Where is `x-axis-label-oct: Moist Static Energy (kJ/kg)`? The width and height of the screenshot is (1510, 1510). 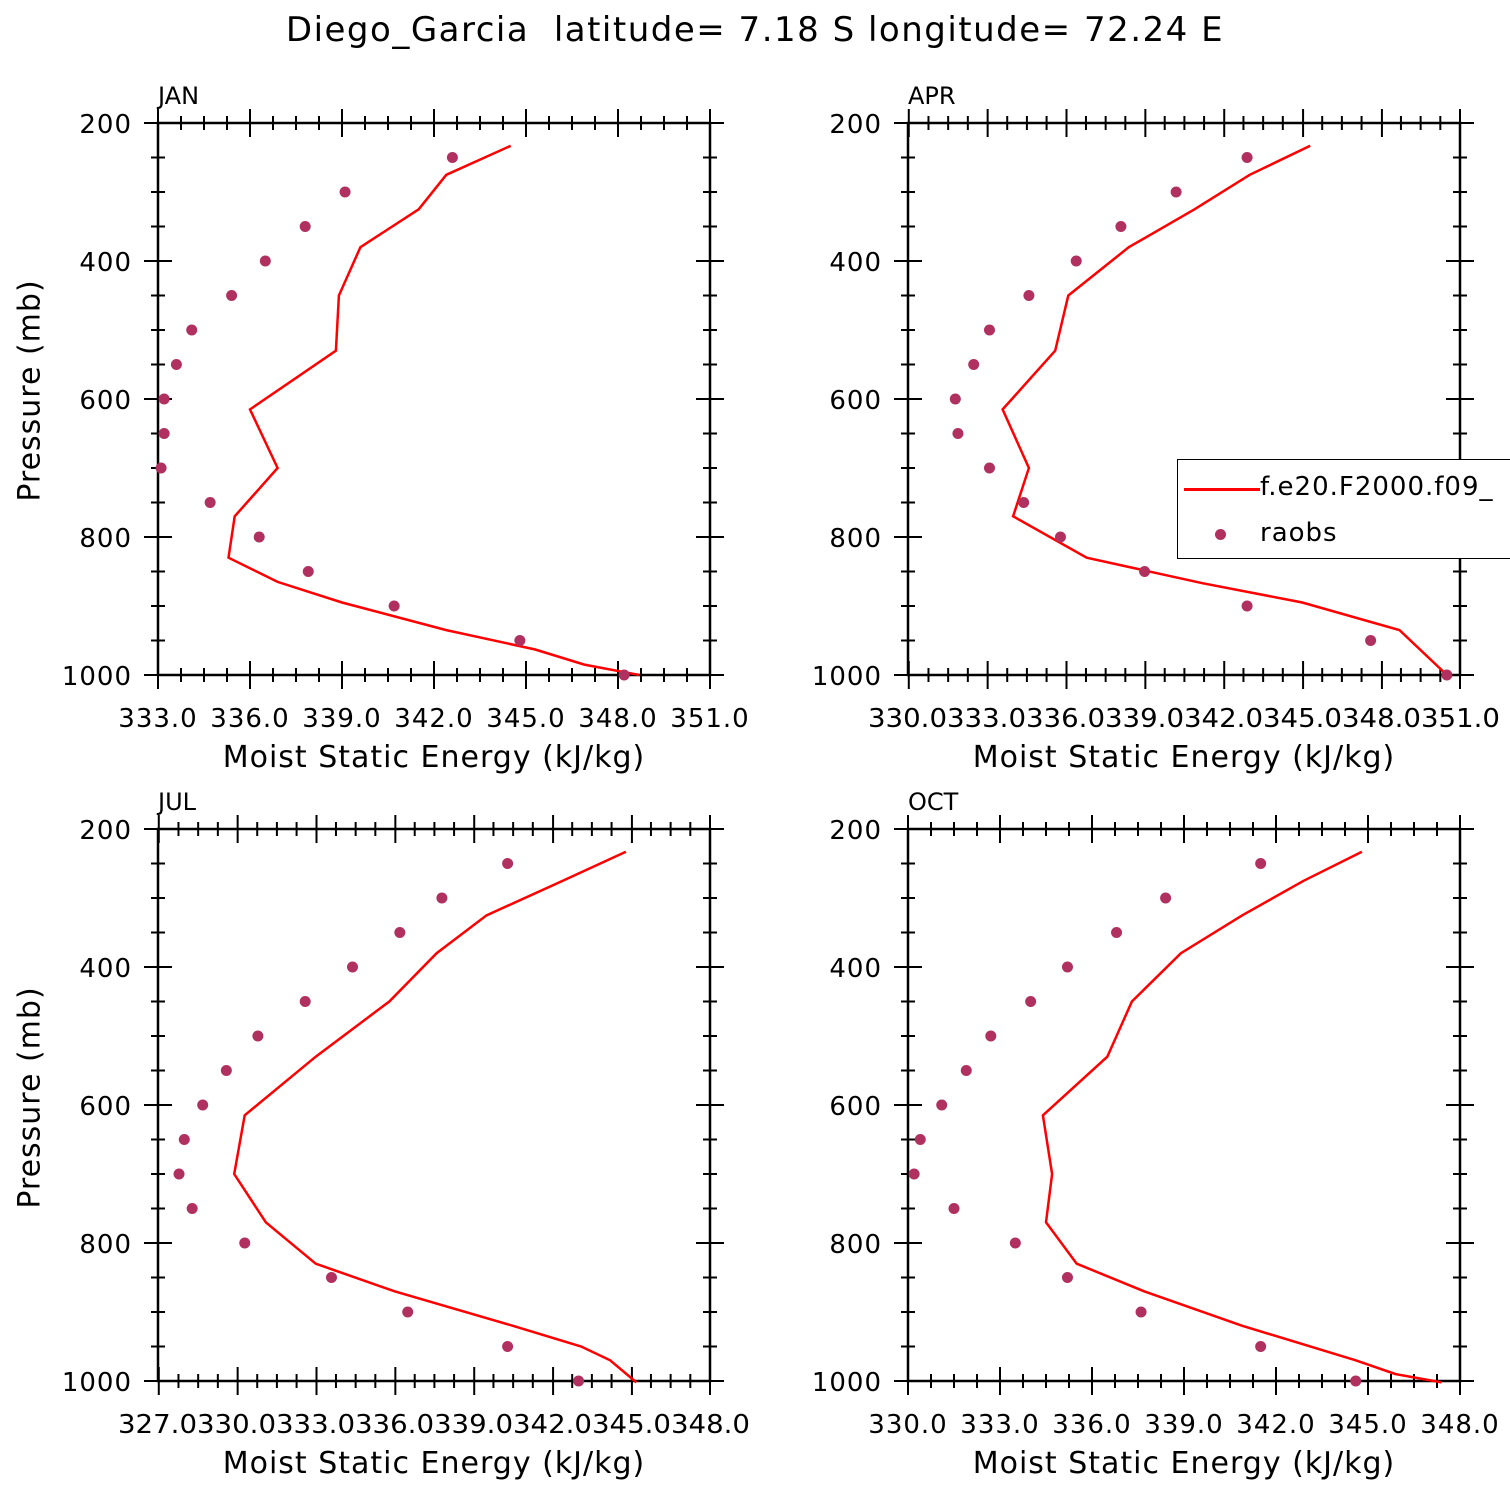 x-axis-label-oct: Moist Static Energy (kJ/kg) is located at coordinates (1184, 1463).